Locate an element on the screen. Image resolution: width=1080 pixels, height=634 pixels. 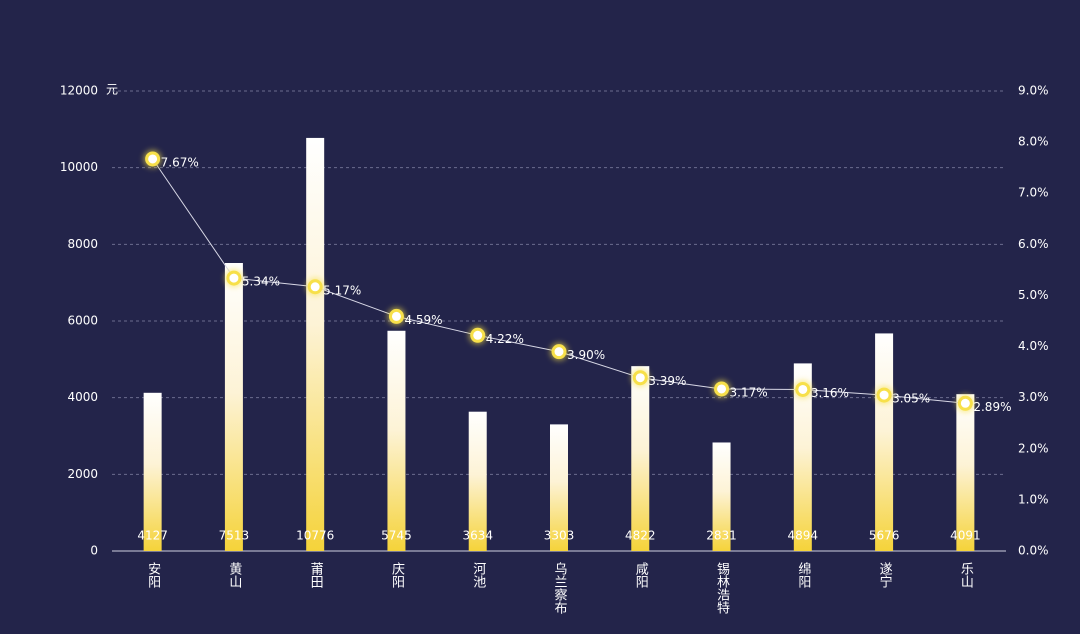
y-tick-label: 2000 is located at coordinates (82, 474).